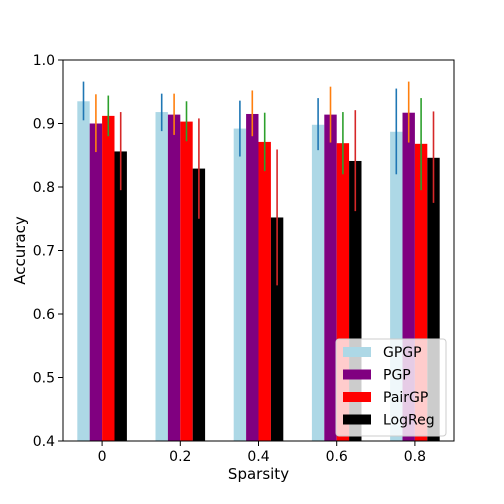 Image resolution: width=504 pixels, height=504 pixels. I want to click on x-tick-label: 0.2, so click(180, 457).